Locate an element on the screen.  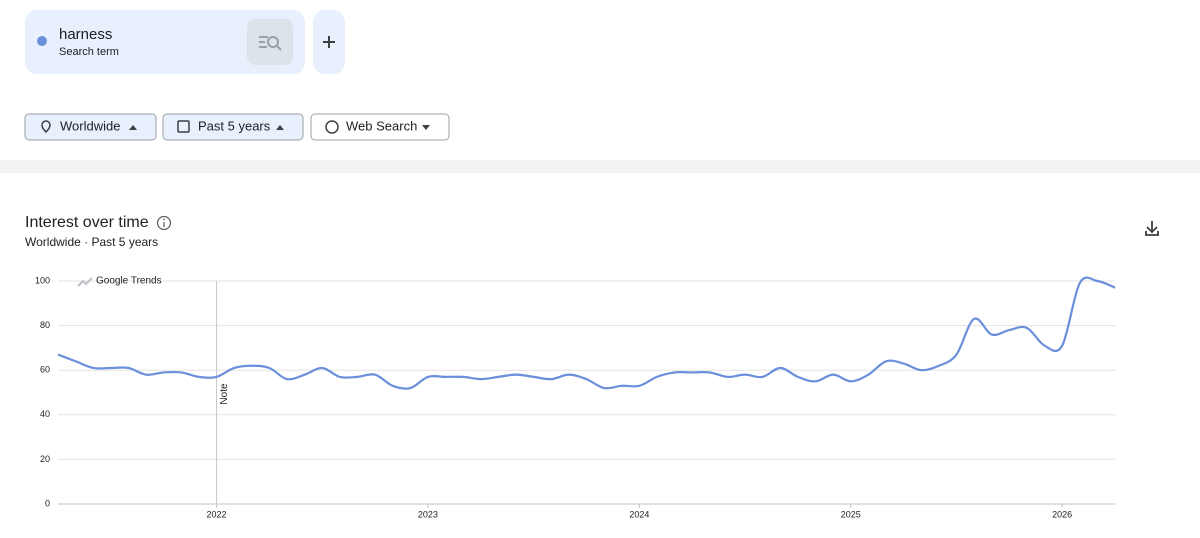
pin-icon is located at coordinates (46, 127).